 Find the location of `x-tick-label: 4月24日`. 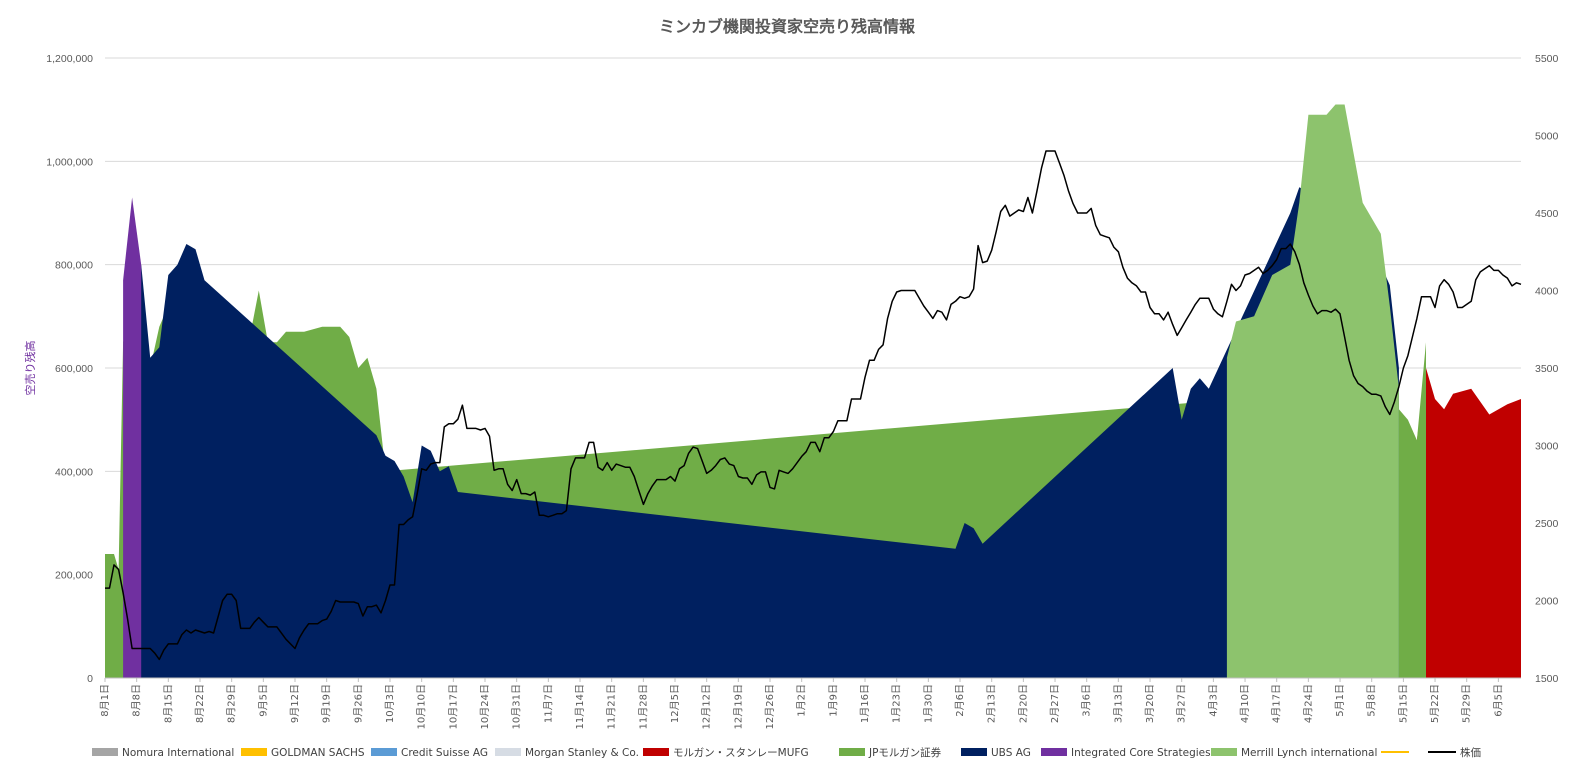

x-tick-label: 4月24日 is located at coordinates (1308, 703).